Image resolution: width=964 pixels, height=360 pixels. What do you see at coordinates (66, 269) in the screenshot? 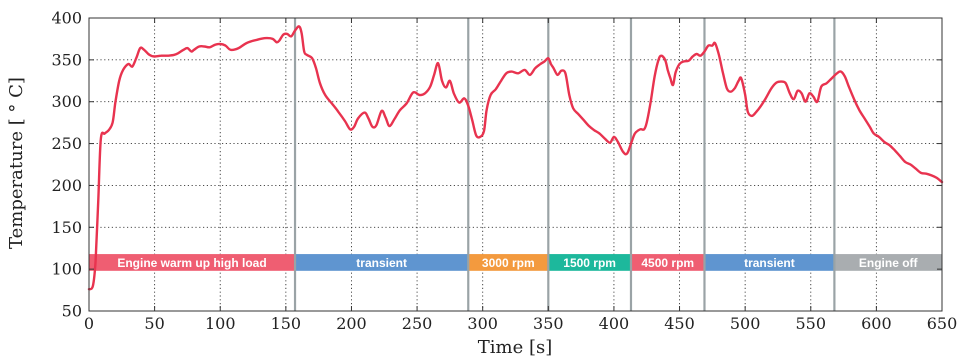
I see `y-tick-label: 100` at bounding box center [66, 269].